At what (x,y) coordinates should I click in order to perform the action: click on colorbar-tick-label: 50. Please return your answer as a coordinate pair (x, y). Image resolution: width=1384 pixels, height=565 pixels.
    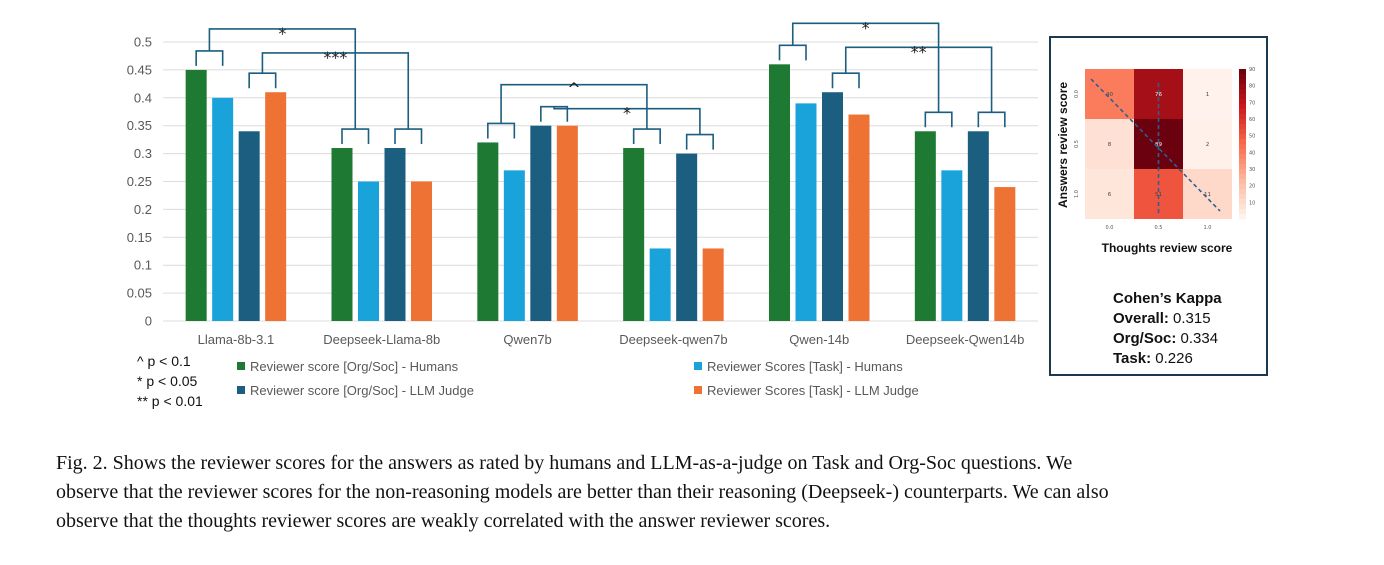
    Looking at the image, I should click on (1252, 137).